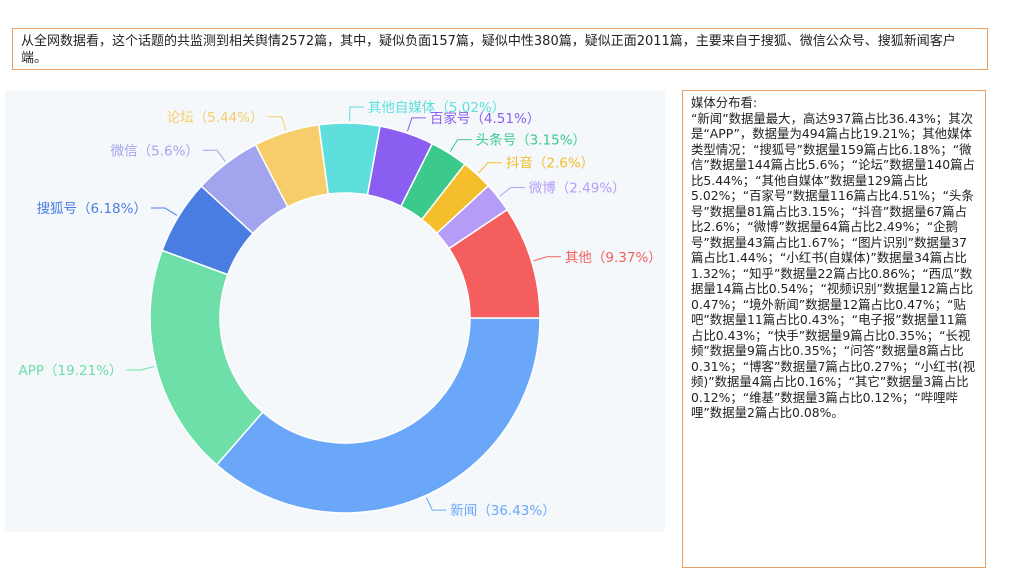  I want to click on slice-label-论坛: 论坛（5.44%）, so click(215, 118).